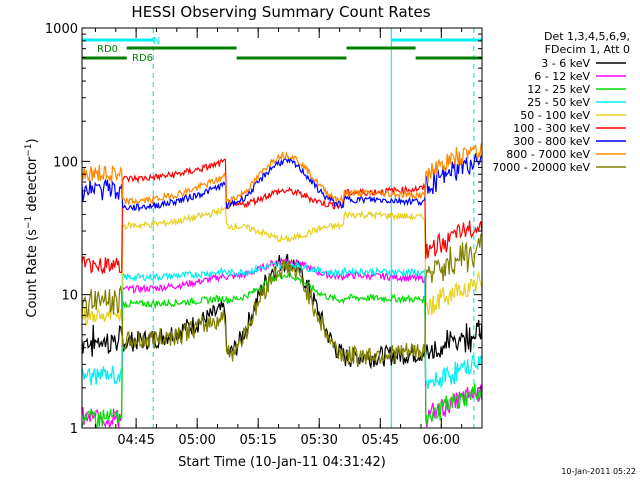  I want to click on y-axis-label: Count Rate (s−1 detector−1), so click(32, 227).